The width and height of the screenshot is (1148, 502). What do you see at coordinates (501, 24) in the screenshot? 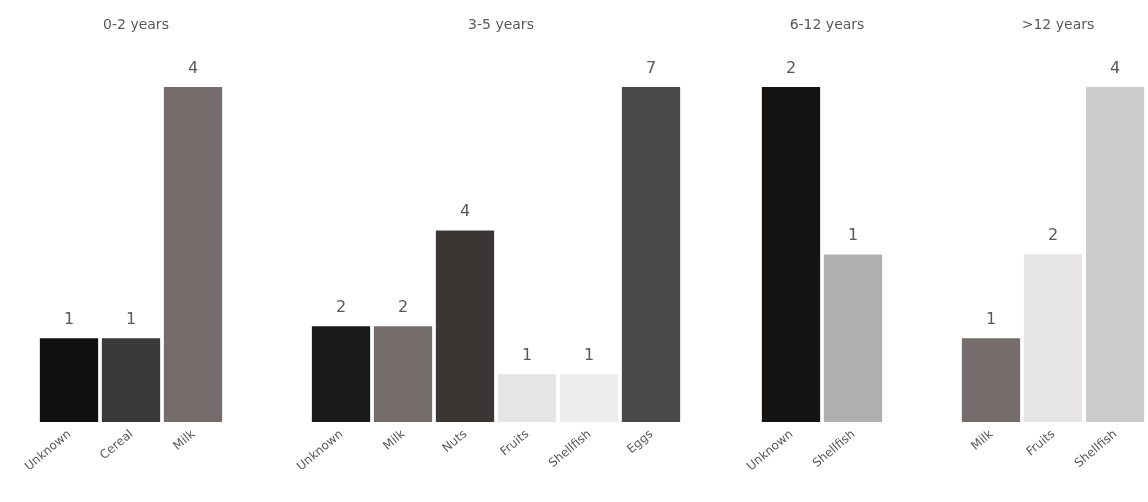
I see `chart-title: 3-5 years` at bounding box center [501, 24].